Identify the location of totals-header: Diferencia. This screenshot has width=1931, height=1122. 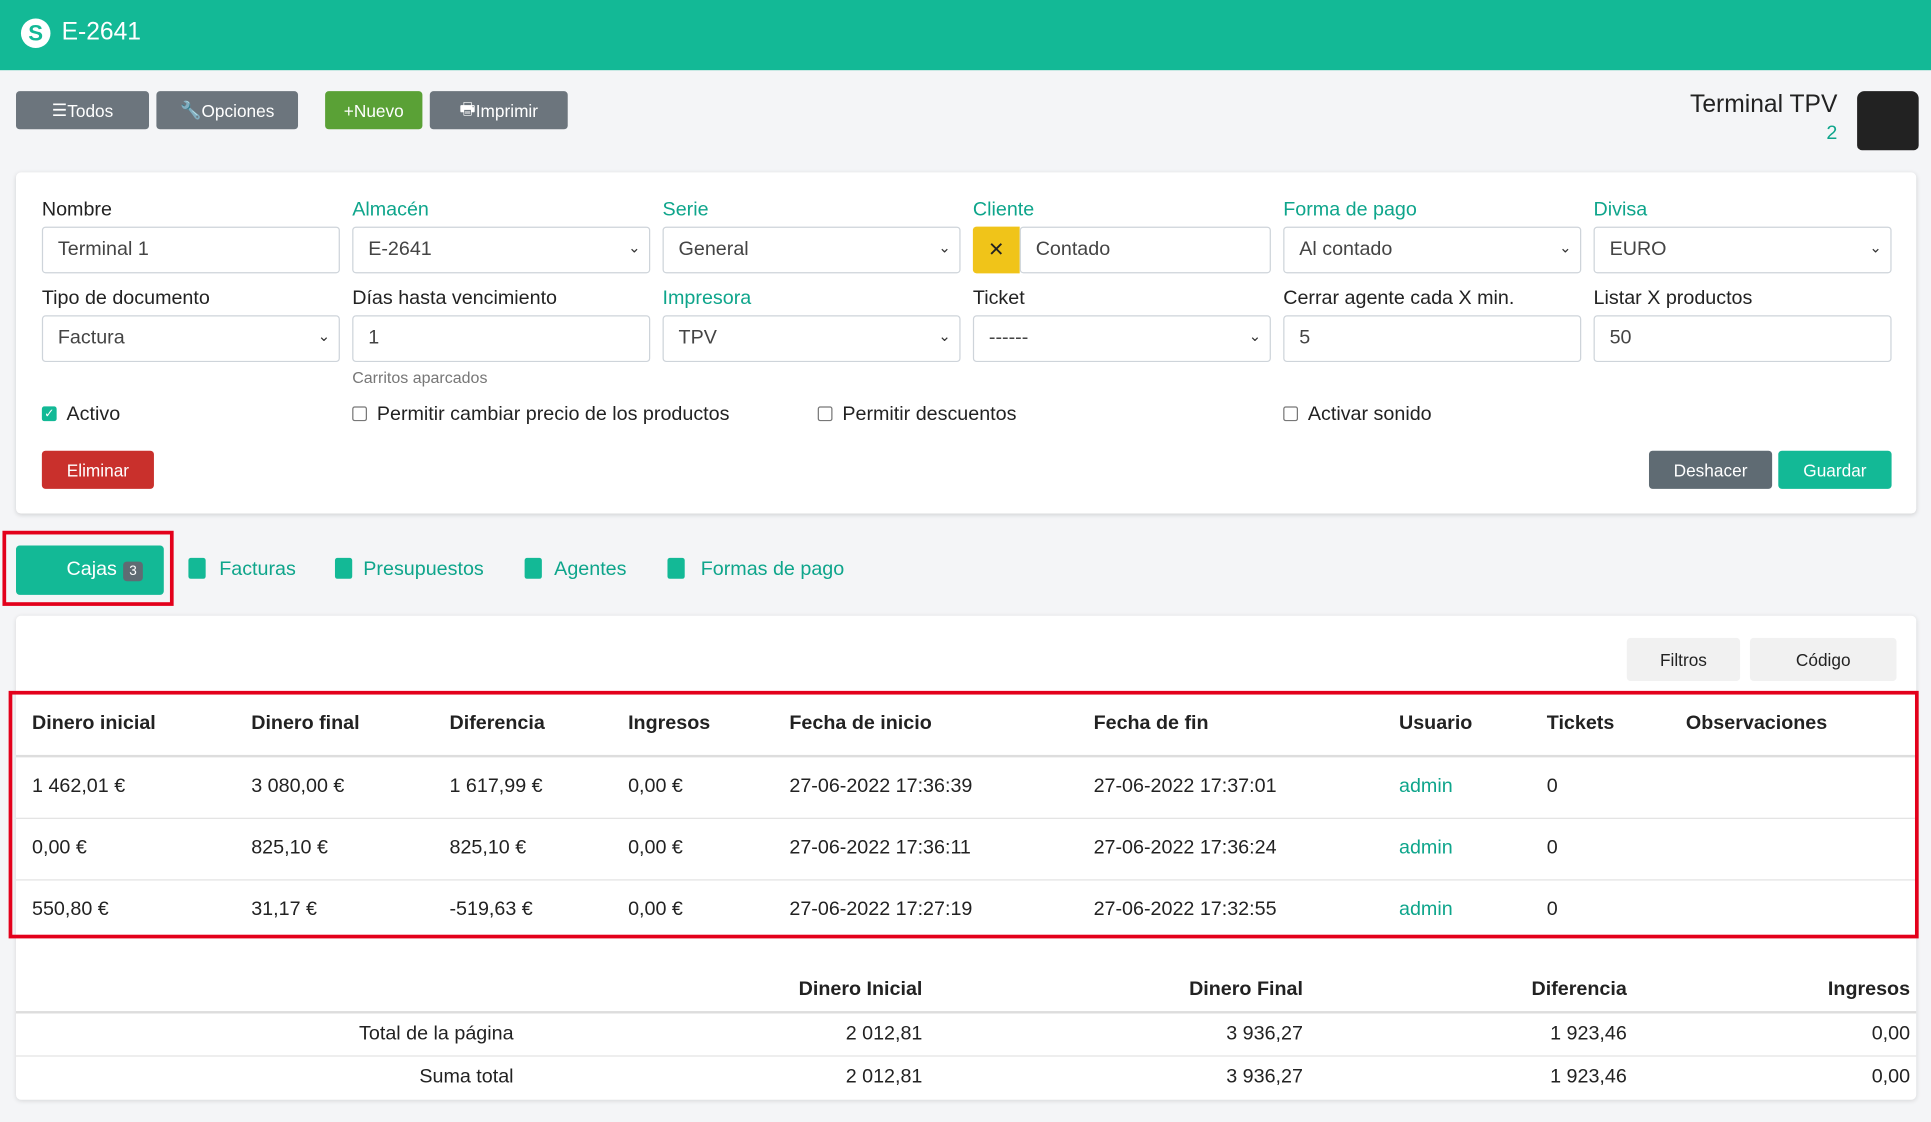
(1579, 989).